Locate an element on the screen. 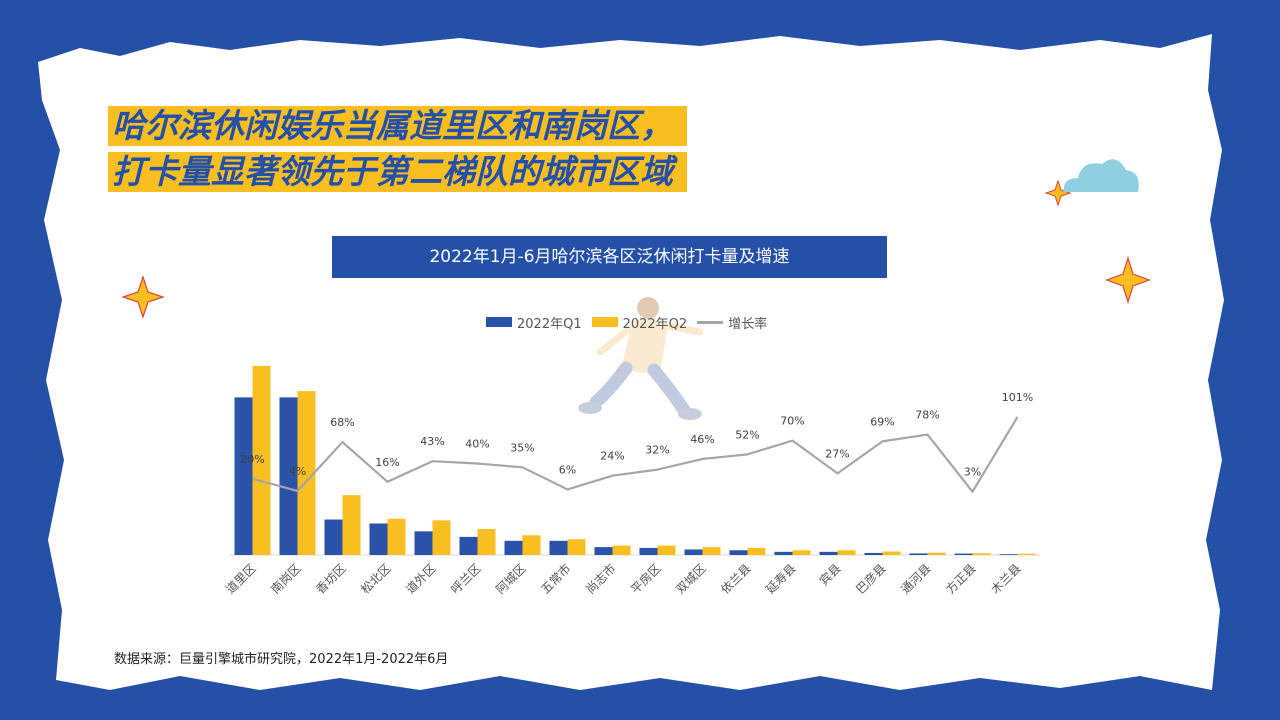  legend-item-growth: 增长率 is located at coordinates (732, 322).